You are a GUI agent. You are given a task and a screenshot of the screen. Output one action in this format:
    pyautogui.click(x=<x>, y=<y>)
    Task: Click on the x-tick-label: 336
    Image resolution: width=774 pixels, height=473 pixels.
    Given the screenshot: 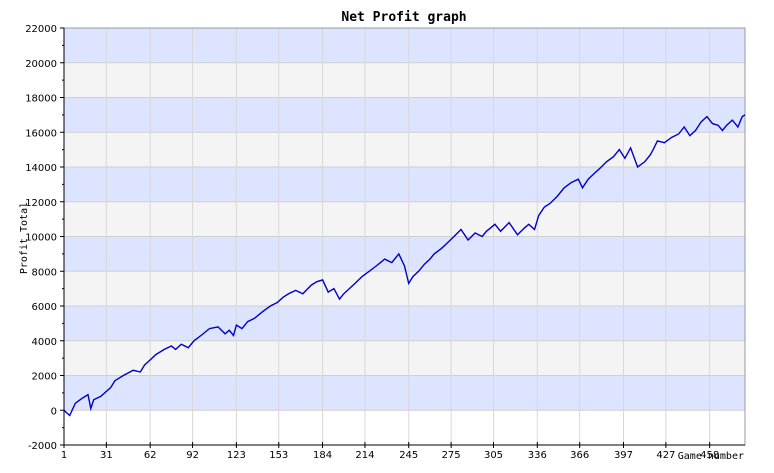 What is the action you would take?
    pyautogui.click(x=537, y=455)
    